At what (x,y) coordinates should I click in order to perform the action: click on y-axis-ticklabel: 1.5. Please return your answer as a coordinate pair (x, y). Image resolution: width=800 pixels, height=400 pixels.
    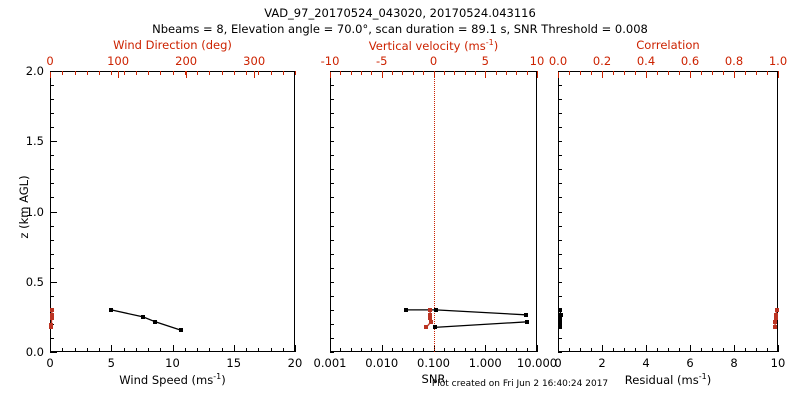
    Looking at the image, I should click on (34, 141).